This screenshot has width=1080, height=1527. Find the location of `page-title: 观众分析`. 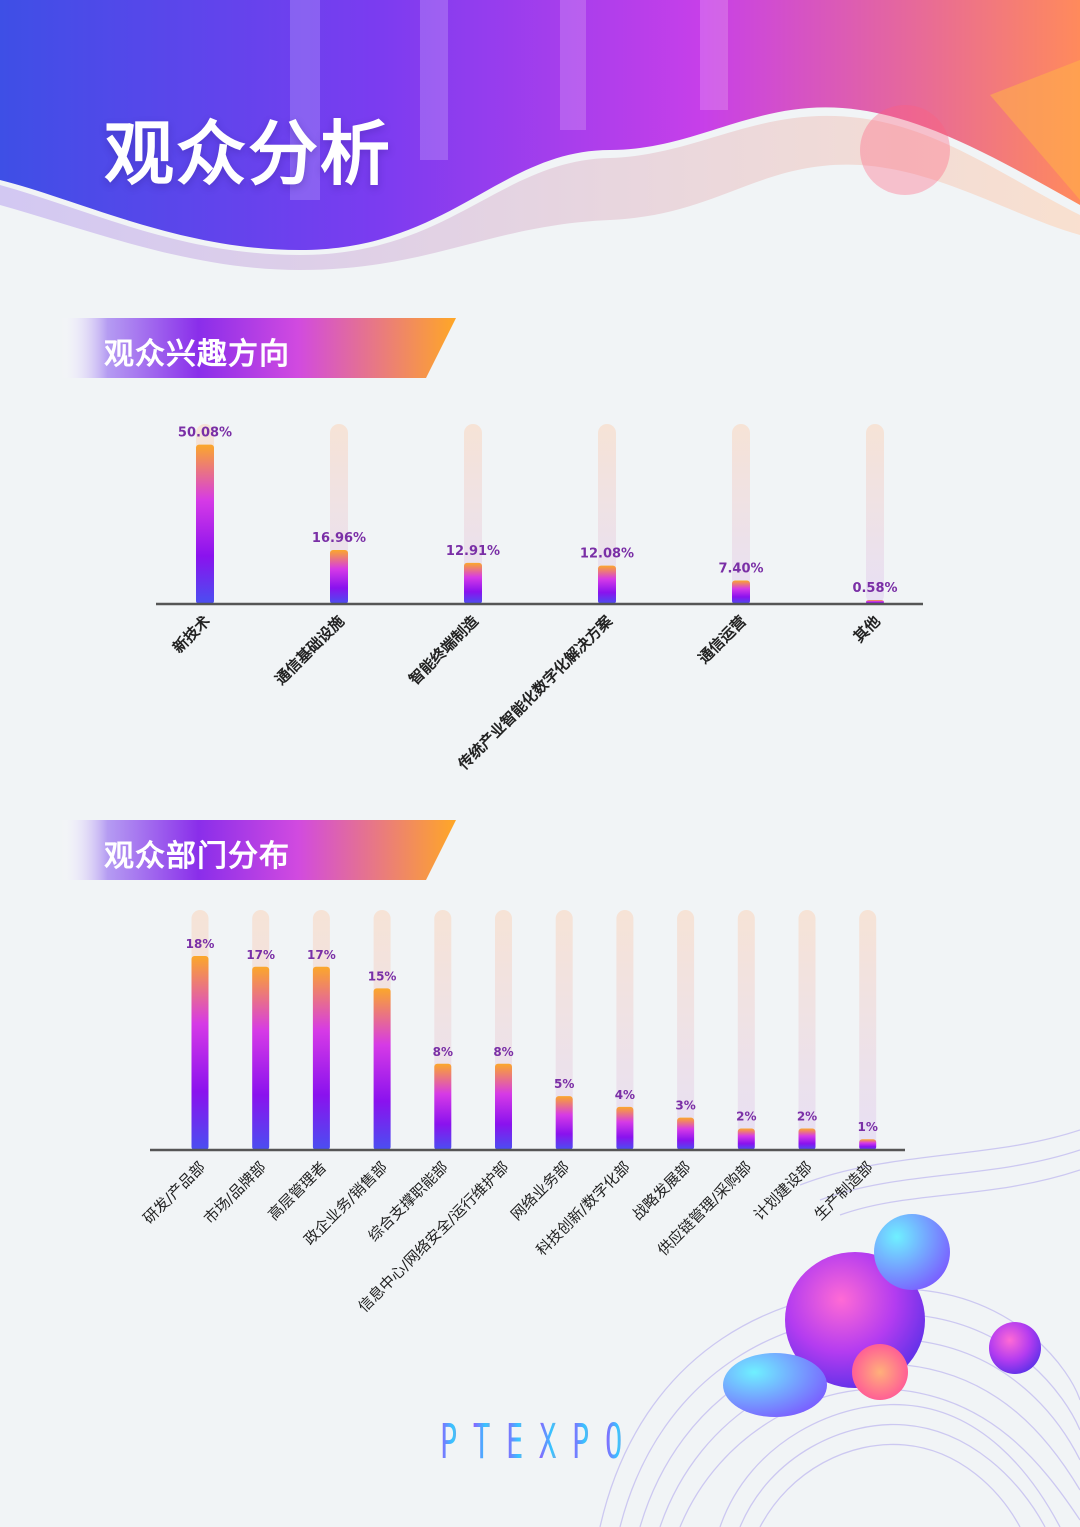

page-title: 观众分析 is located at coordinates (248, 154).